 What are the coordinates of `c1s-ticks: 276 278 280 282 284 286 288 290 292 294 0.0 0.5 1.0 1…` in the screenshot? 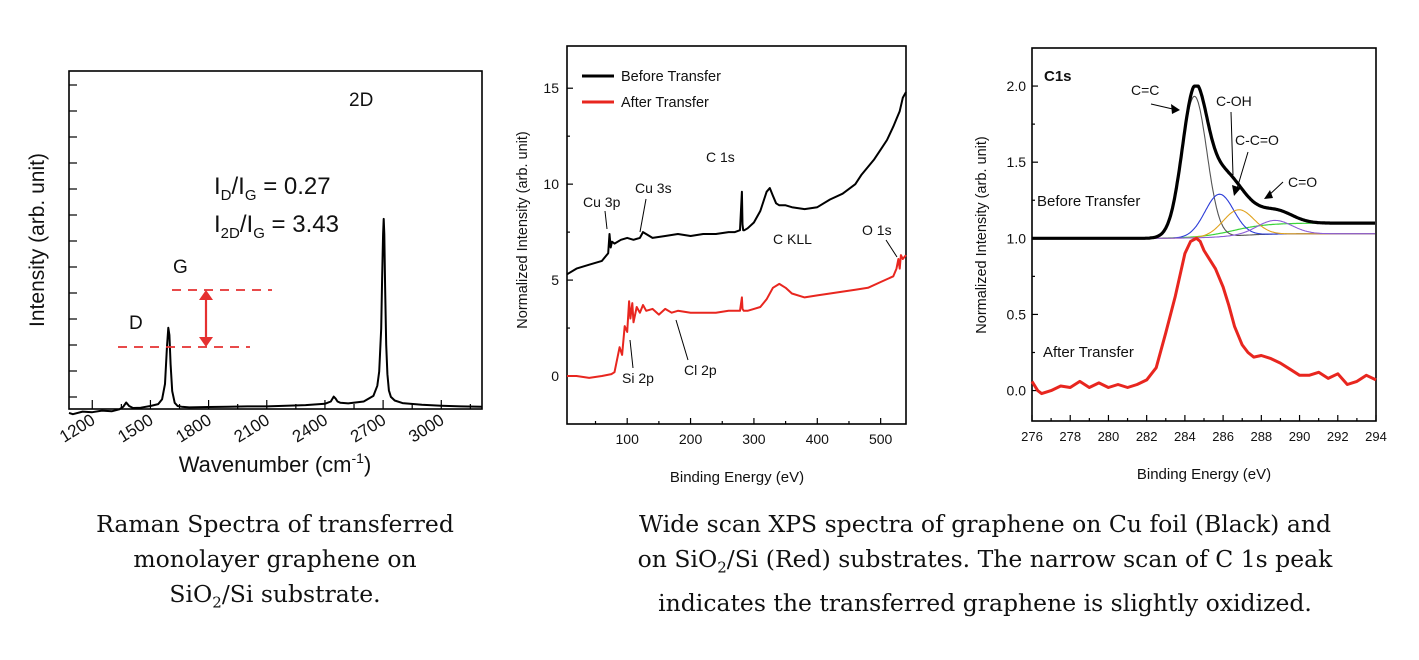 It's located at (1197, 261).